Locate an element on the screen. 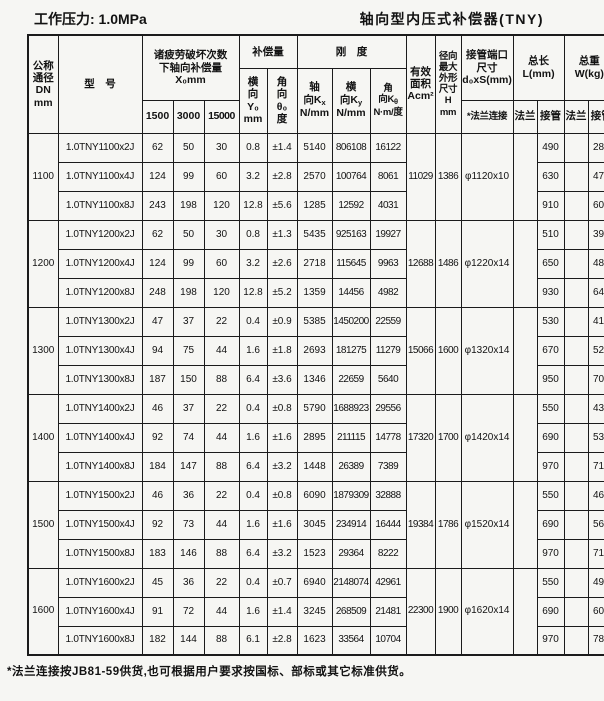 Image resolution: width=604 pixels, height=701 pixels. cell-ky: 100764 is located at coordinates (351, 176).